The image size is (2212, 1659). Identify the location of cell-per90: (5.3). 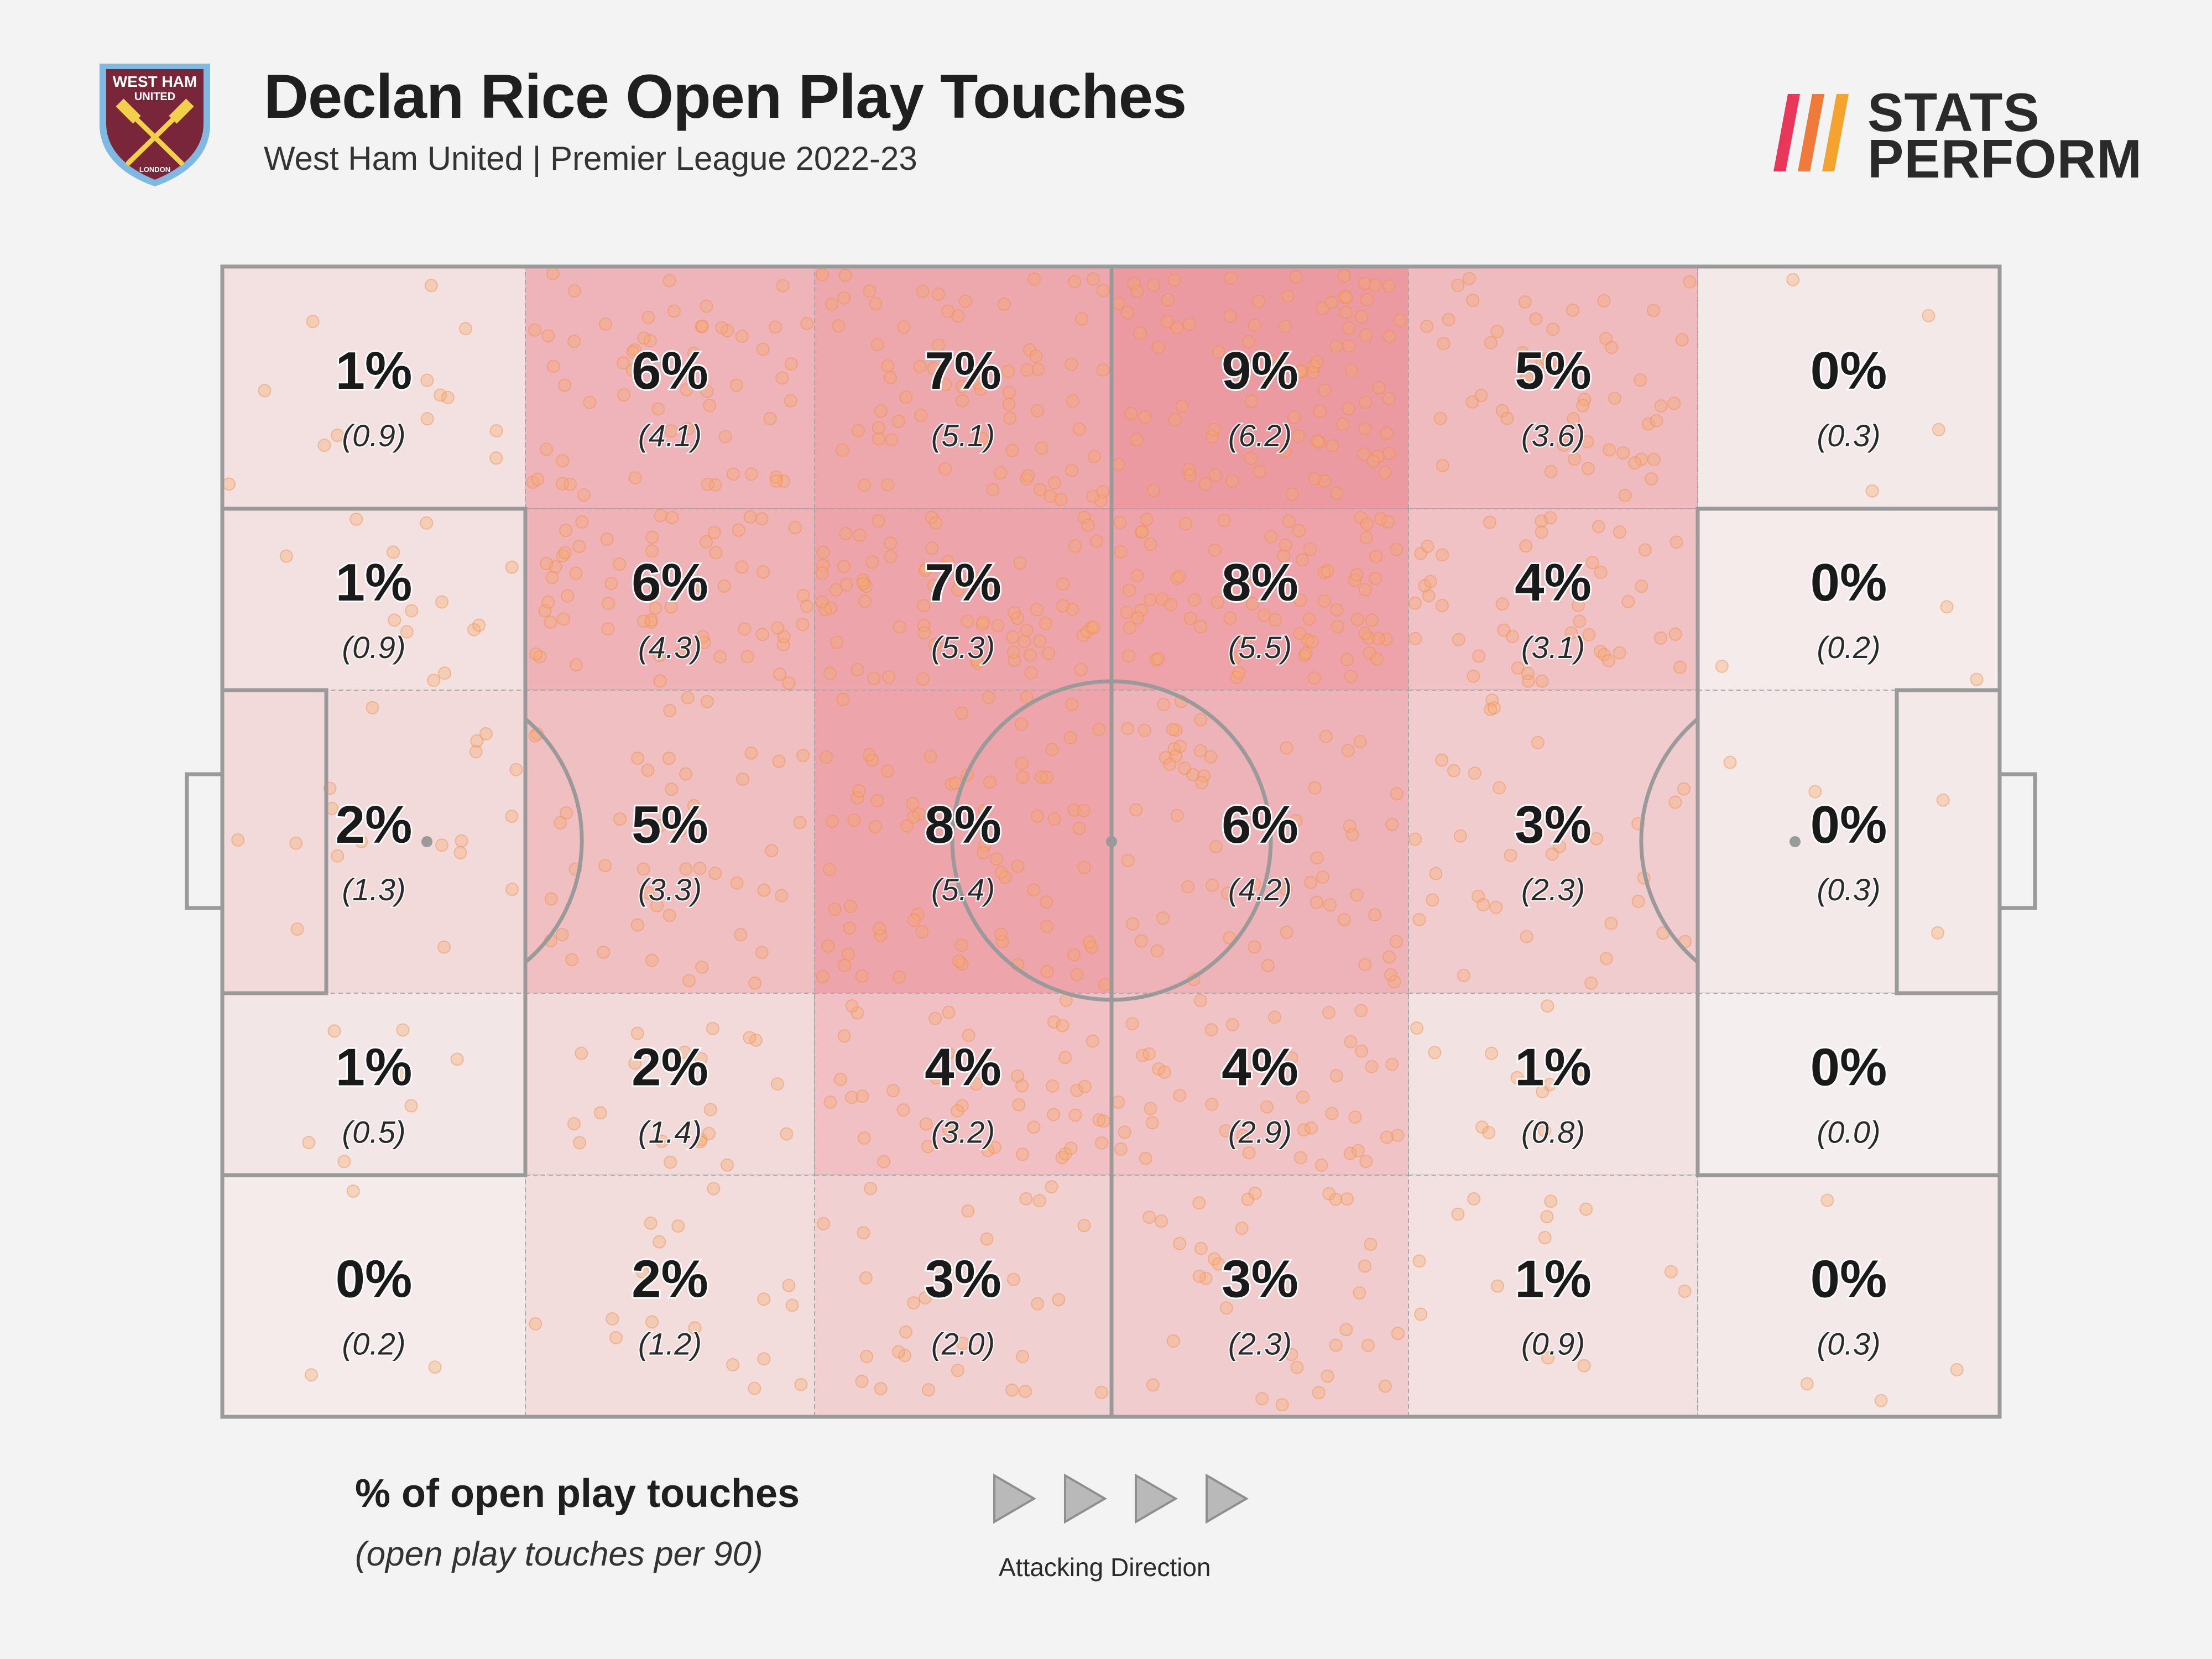
(963, 647).